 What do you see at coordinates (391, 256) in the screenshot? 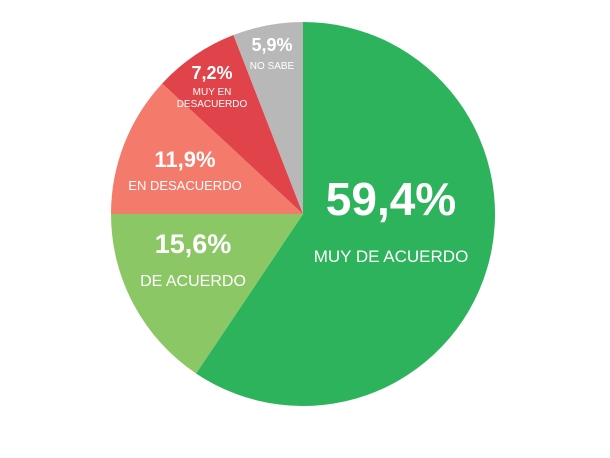
I see `slice-category-label-0: MUY DE ACUERDO` at bounding box center [391, 256].